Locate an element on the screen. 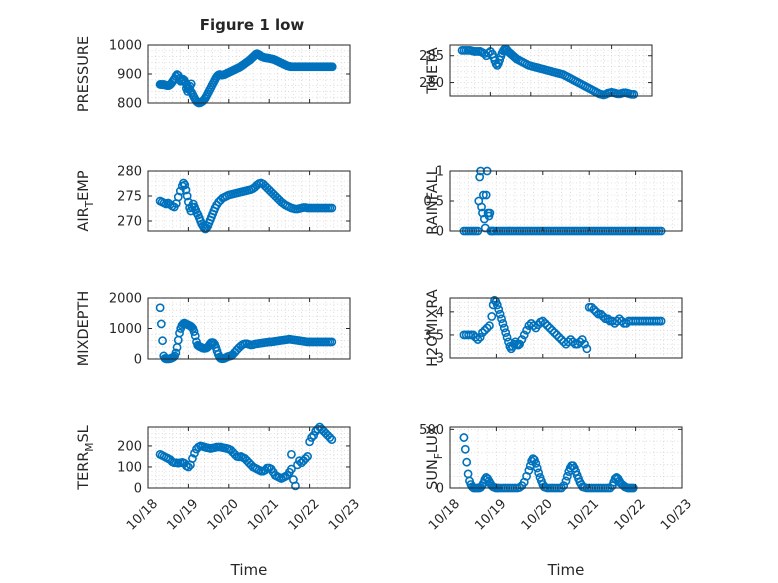  panel-pressure: 800 900 1000 PRESSURE is located at coordinates (213, 74).